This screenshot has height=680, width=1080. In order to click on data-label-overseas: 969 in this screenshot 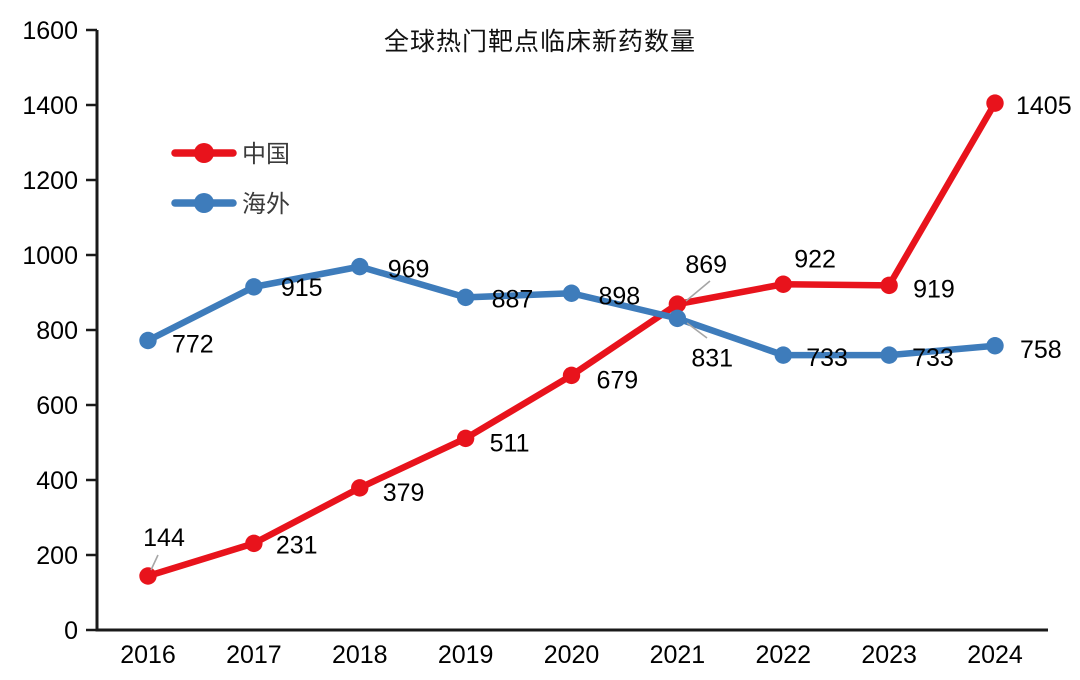, I will do `click(409, 270)`.